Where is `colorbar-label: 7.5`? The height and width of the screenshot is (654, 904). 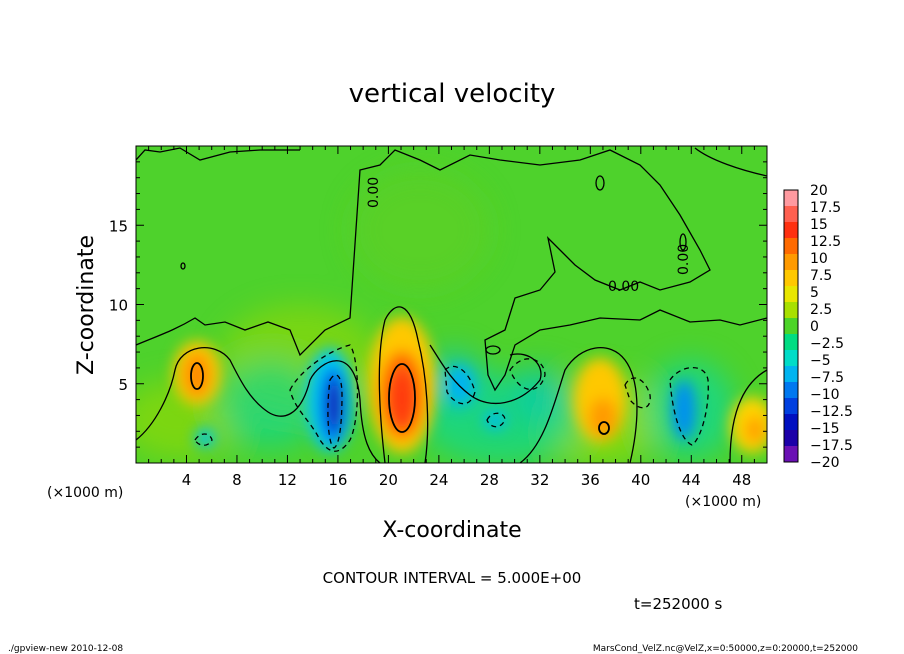
colorbar-label: 7.5 is located at coordinates (821, 276).